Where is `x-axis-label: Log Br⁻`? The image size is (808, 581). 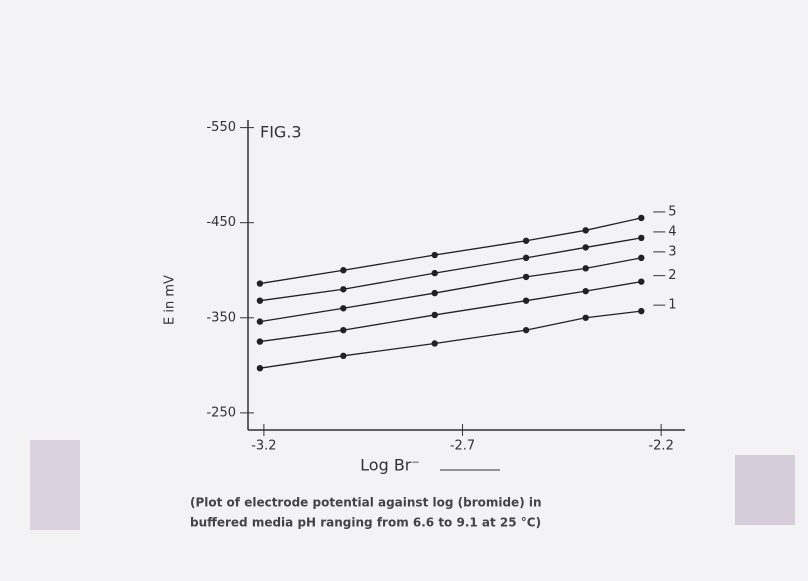
x-axis-label: Log Br⁻ is located at coordinates (390, 465).